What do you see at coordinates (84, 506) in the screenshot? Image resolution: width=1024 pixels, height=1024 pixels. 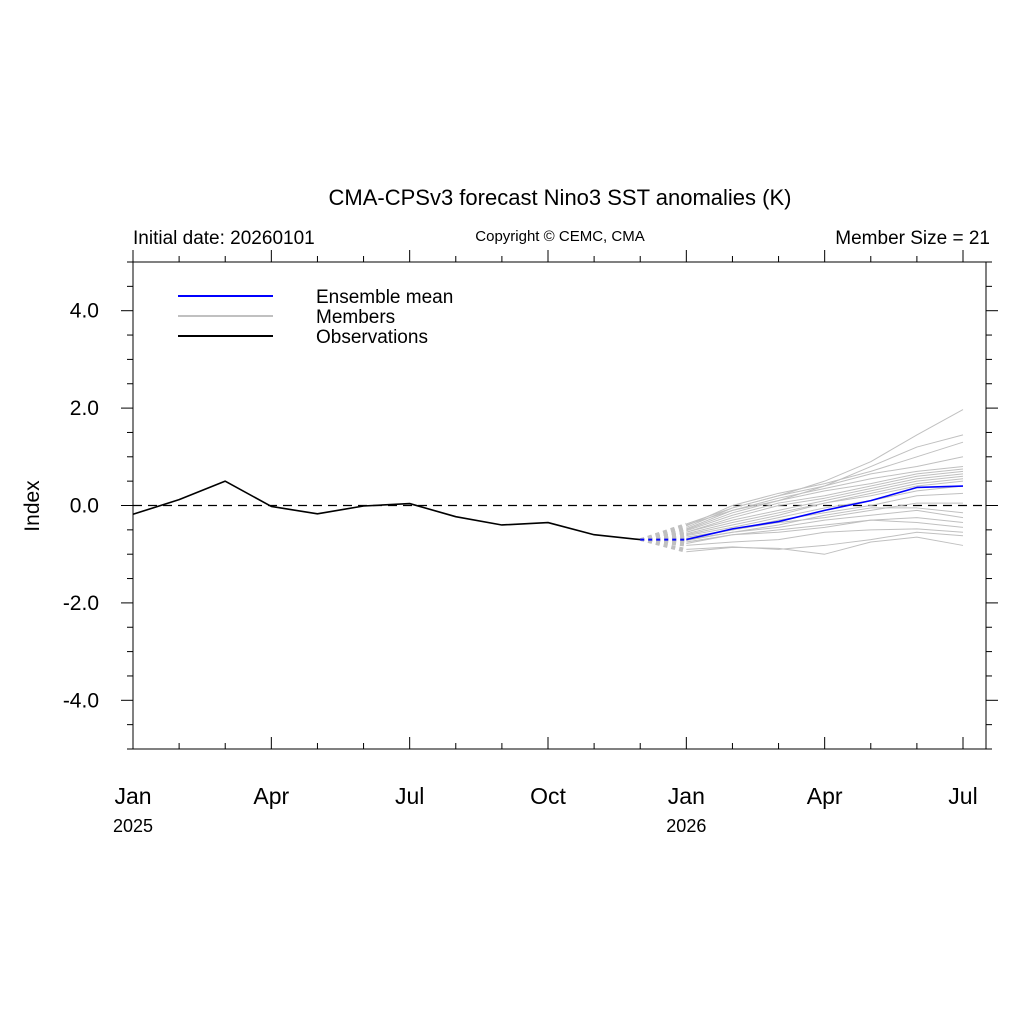 I see `y-tick-label: 0.0` at bounding box center [84, 506].